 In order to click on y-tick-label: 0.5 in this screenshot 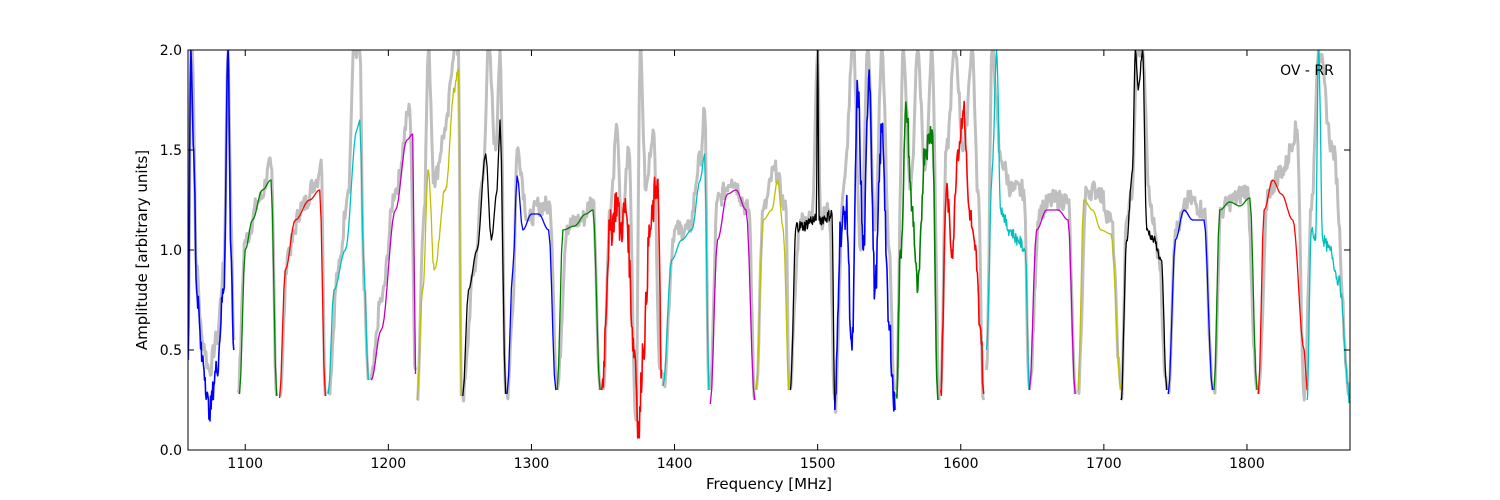, I will do `click(171, 351)`.